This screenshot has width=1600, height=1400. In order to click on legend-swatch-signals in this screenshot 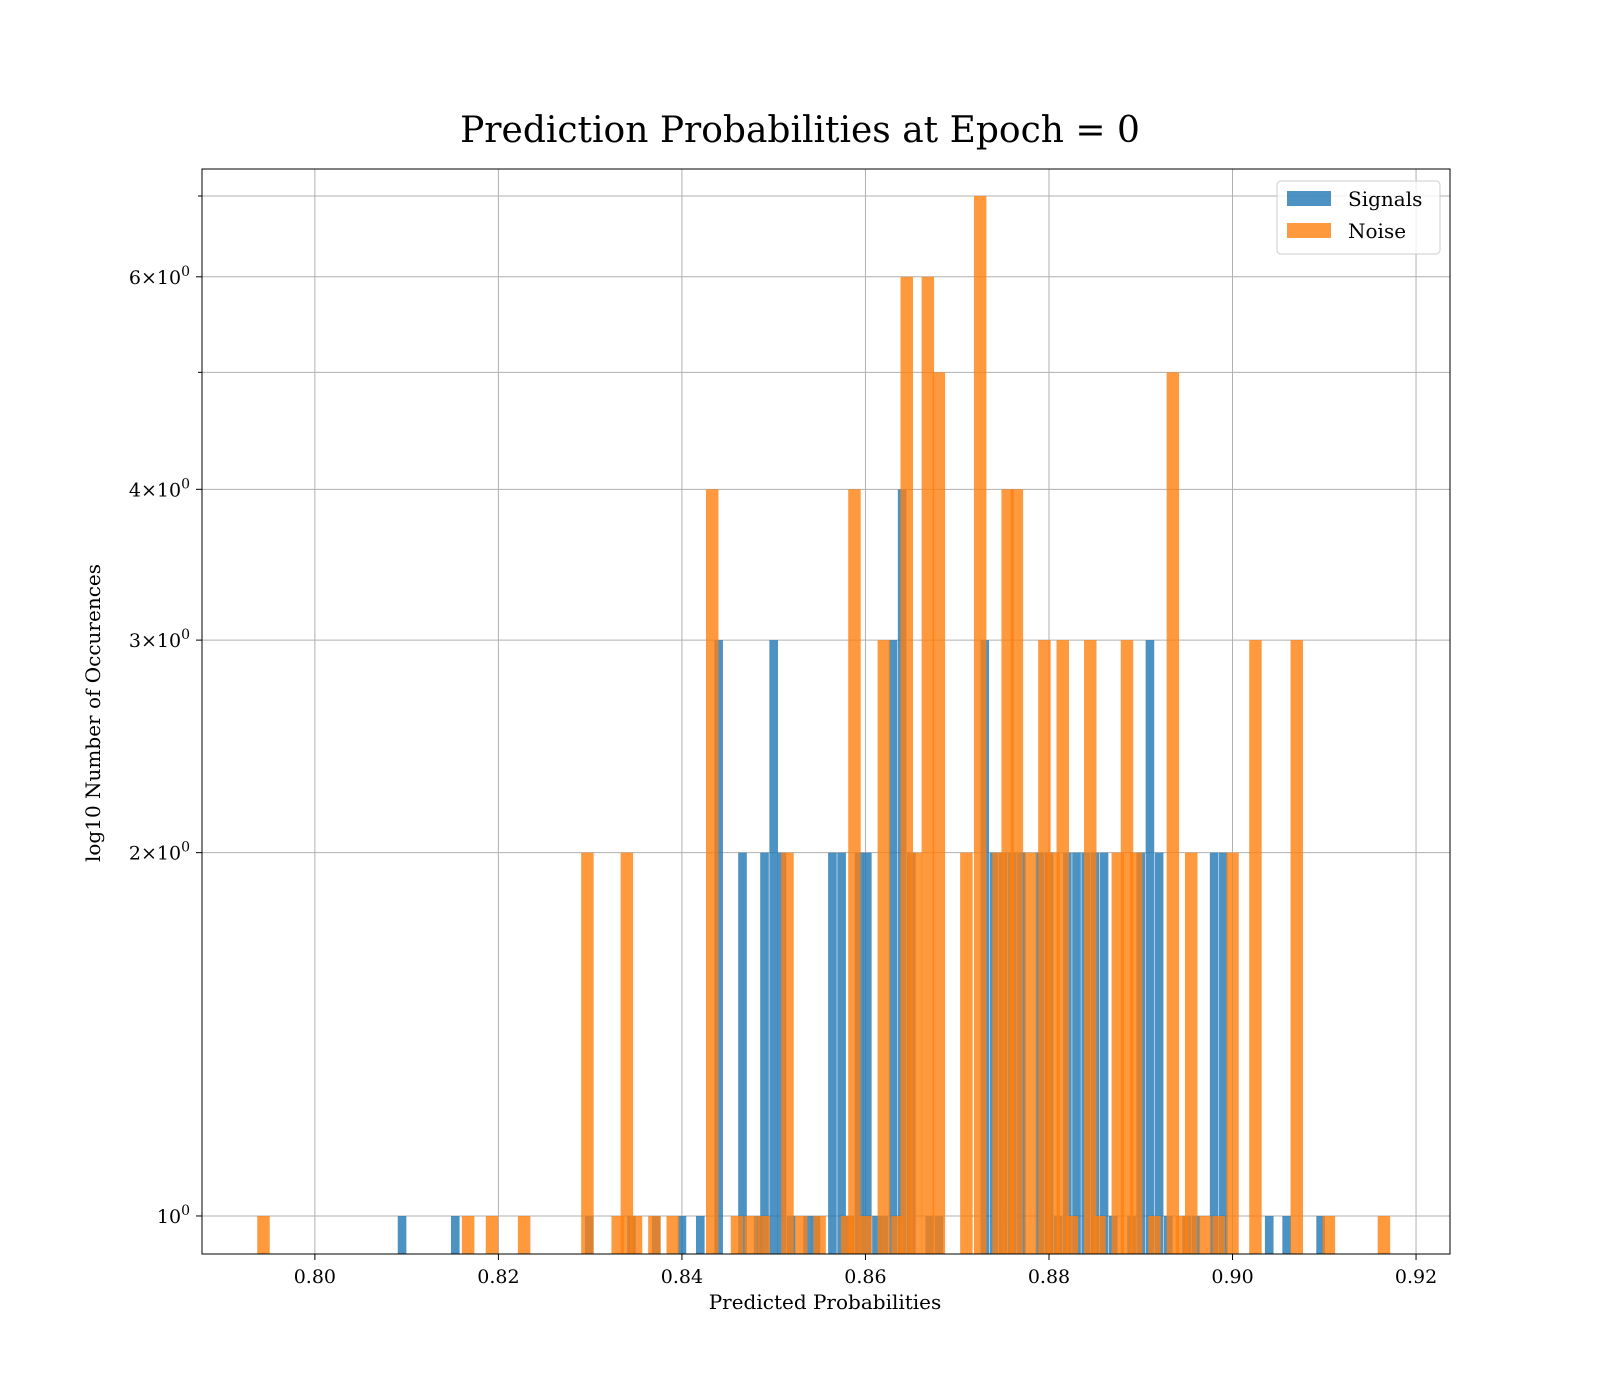, I will do `click(1309, 198)`.